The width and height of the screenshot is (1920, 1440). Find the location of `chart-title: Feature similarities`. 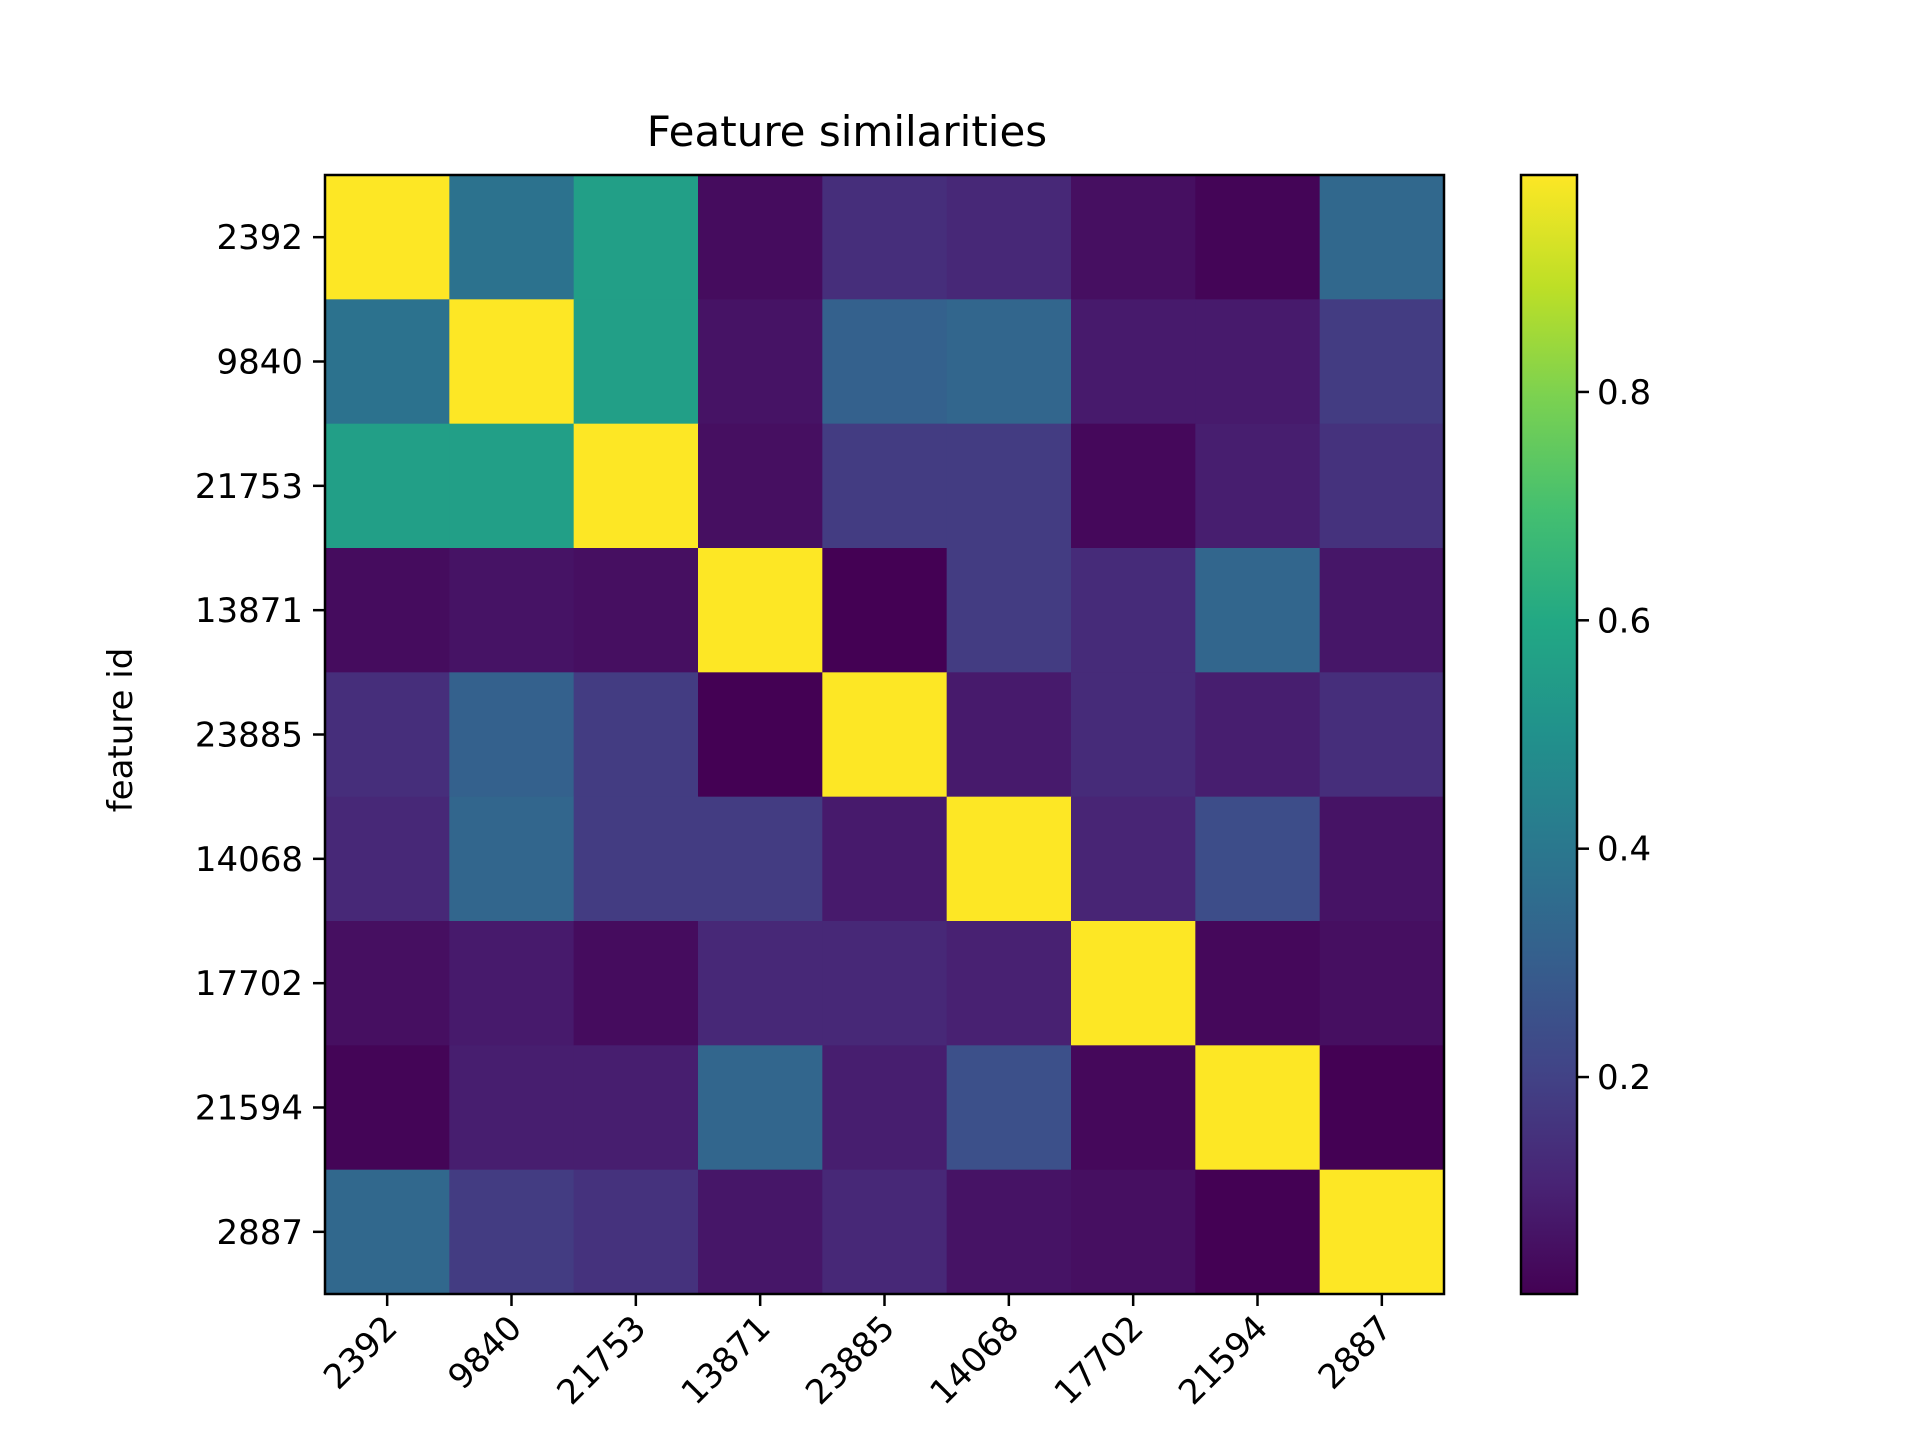

chart-title: Feature similarities is located at coordinates (847, 131).